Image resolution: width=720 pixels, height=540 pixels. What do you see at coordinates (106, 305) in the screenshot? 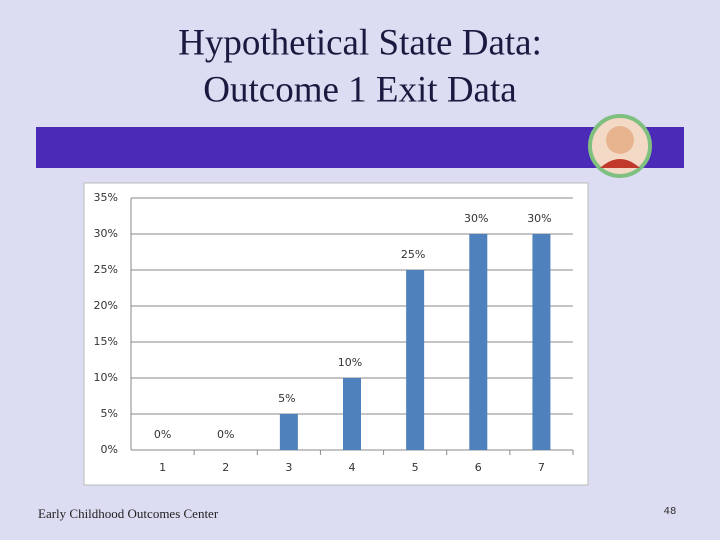
I see `y-tick-label: 20%` at bounding box center [106, 305].